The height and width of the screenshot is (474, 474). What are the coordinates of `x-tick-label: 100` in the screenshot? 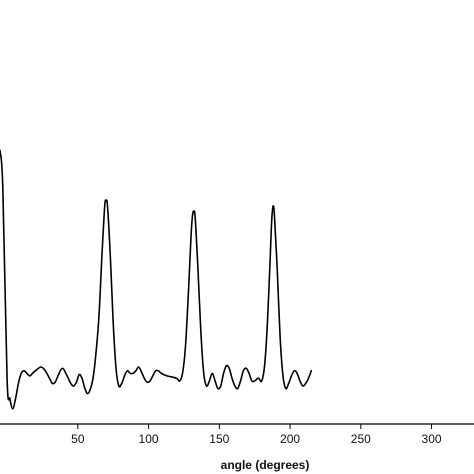 It's located at (149, 439).